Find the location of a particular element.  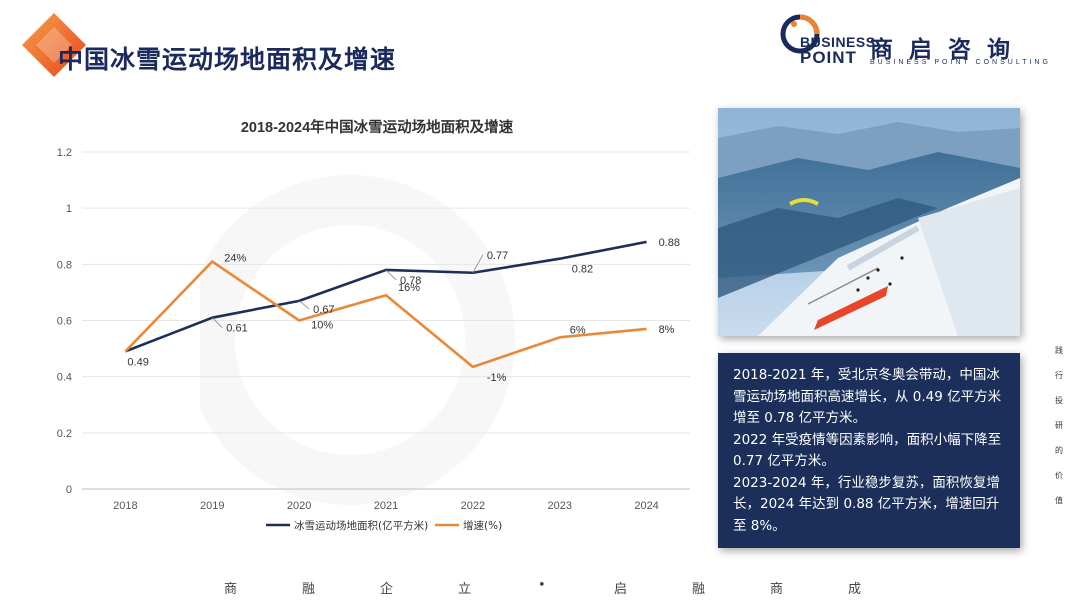

y-tick-label: 1 is located at coordinates (69, 209).